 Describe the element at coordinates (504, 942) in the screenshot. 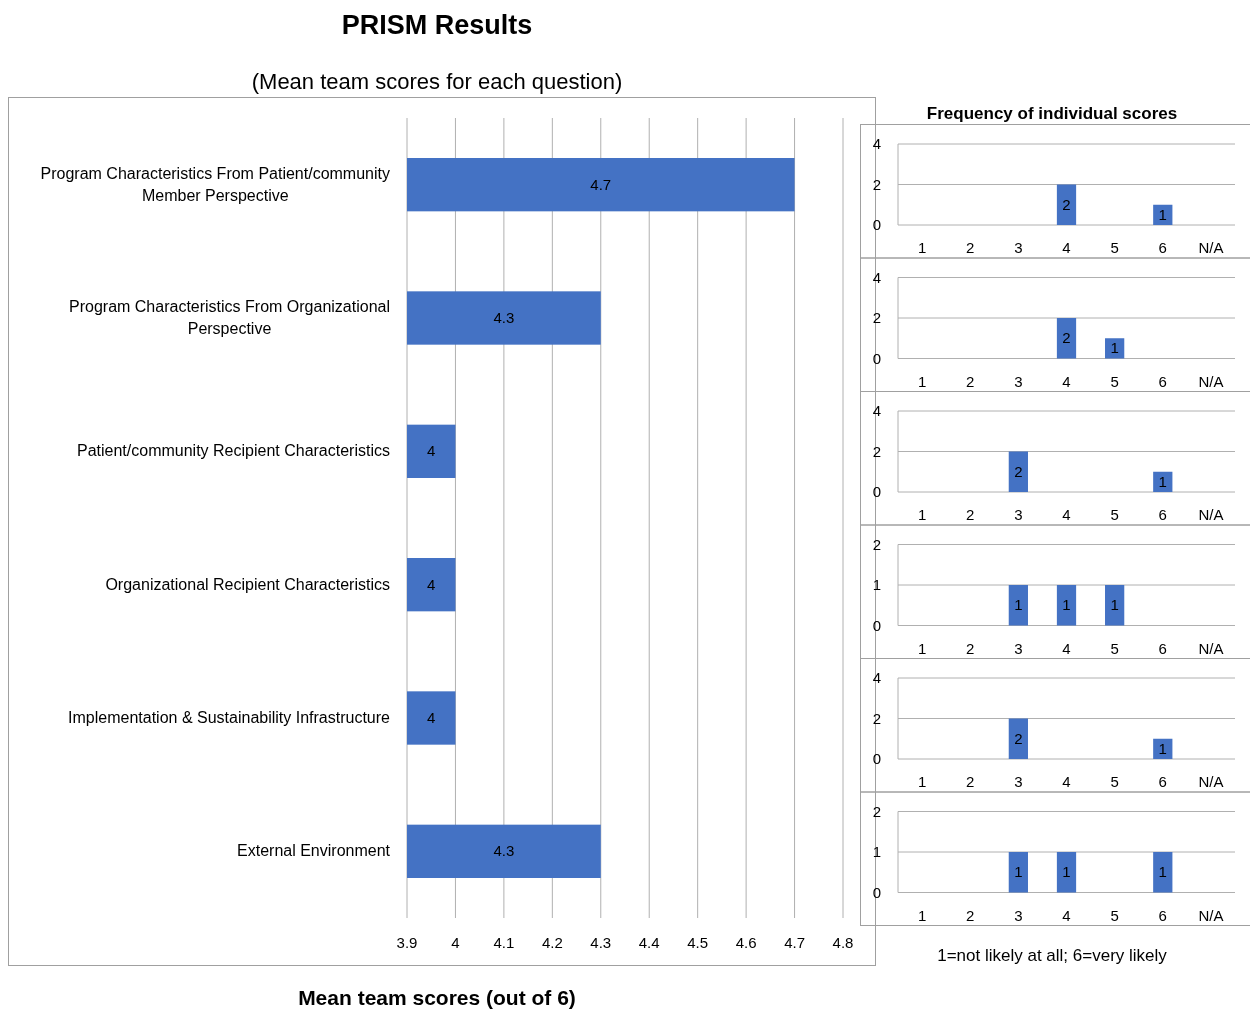

I see `x-tick-label: 4.1` at that location.